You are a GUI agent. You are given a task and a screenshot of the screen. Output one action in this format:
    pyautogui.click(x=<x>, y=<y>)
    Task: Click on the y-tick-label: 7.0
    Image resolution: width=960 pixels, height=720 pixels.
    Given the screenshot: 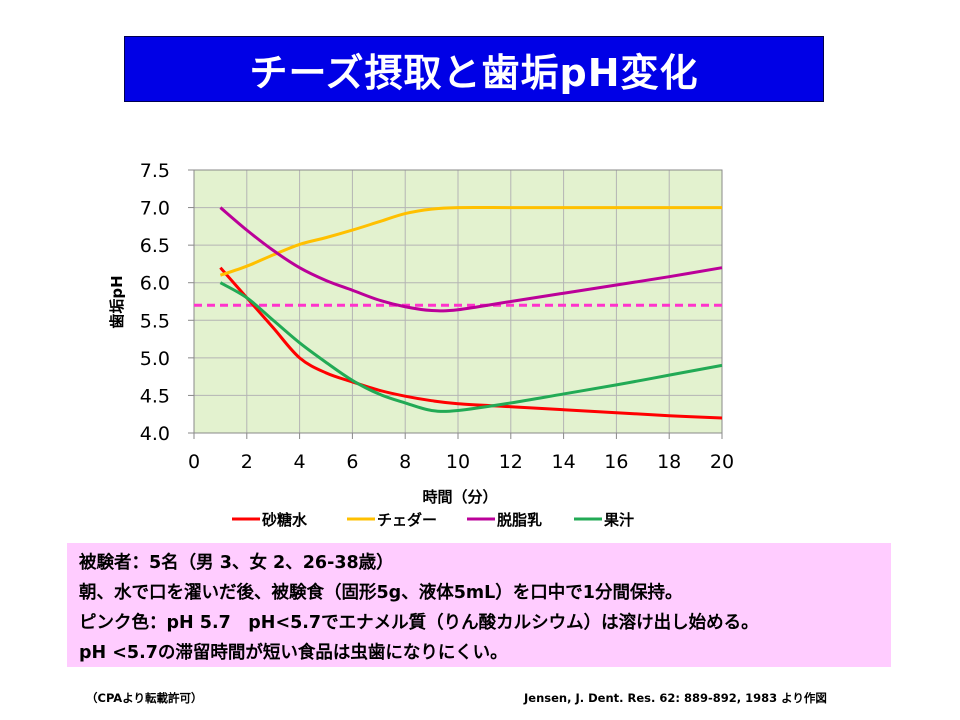 What is the action you would take?
    pyautogui.click(x=155, y=209)
    